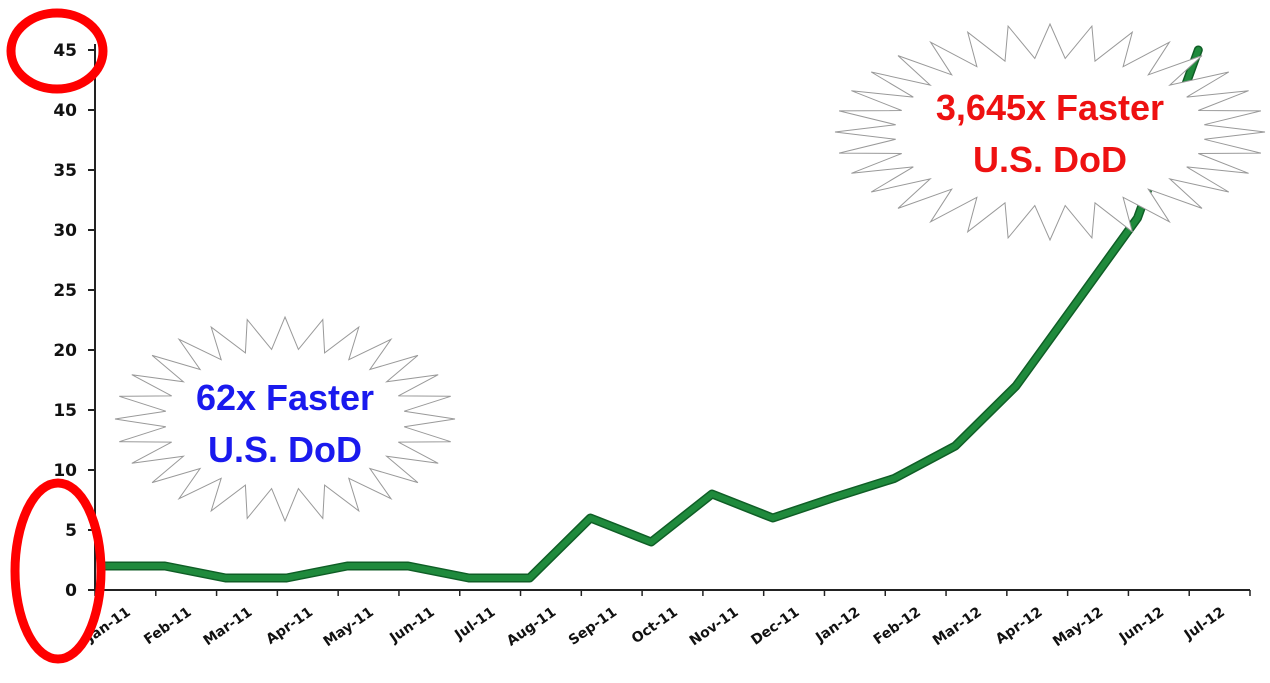 The width and height of the screenshot is (1270, 683). I want to click on x-tick-label: Nov-11, so click(714, 626).